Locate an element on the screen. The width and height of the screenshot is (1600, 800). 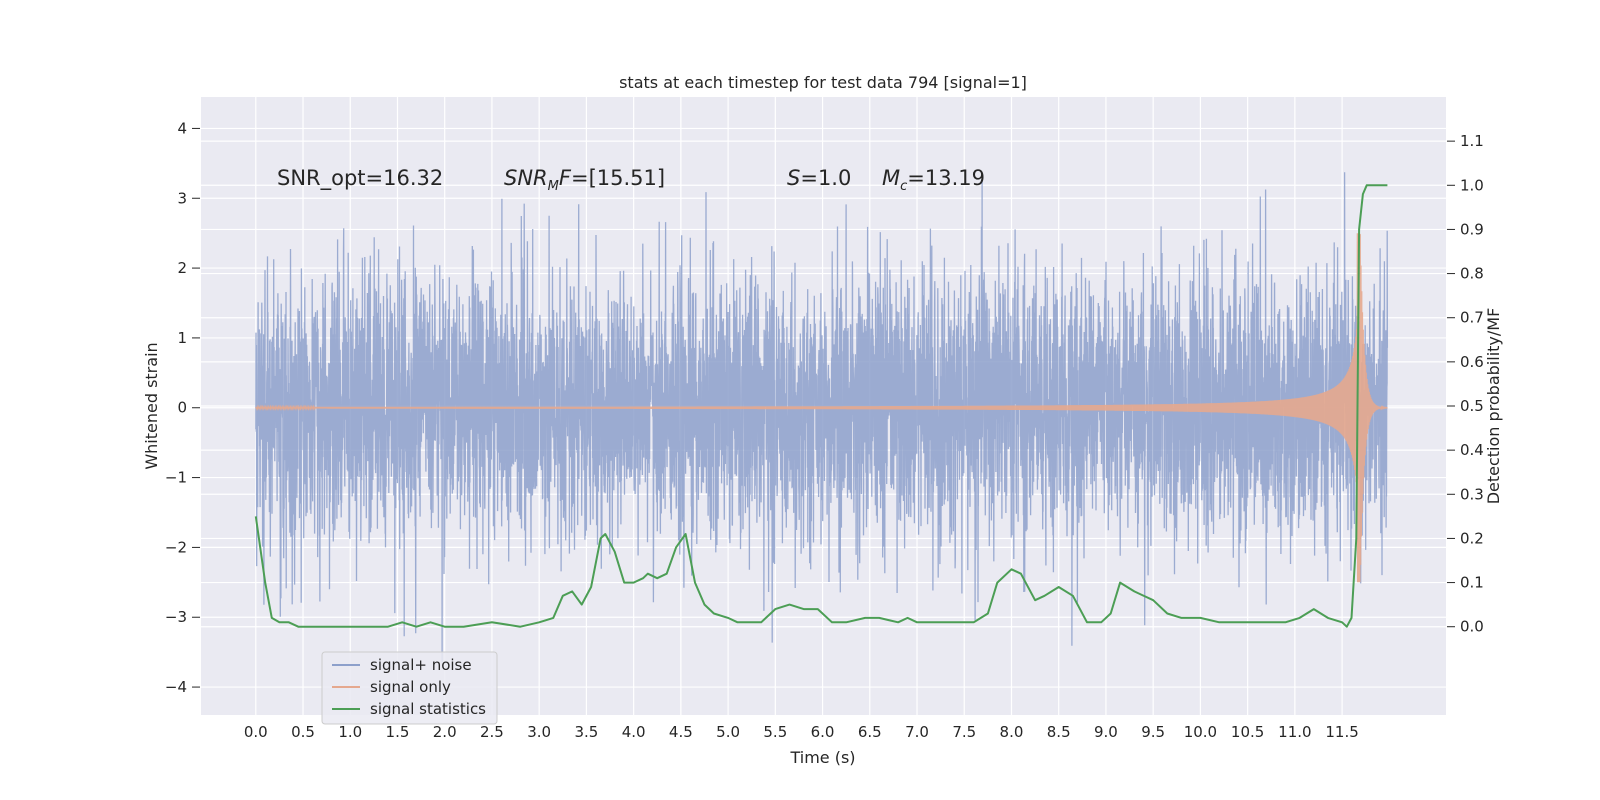
x-axis-label: Time (s) is located at coordinates (822, 757).